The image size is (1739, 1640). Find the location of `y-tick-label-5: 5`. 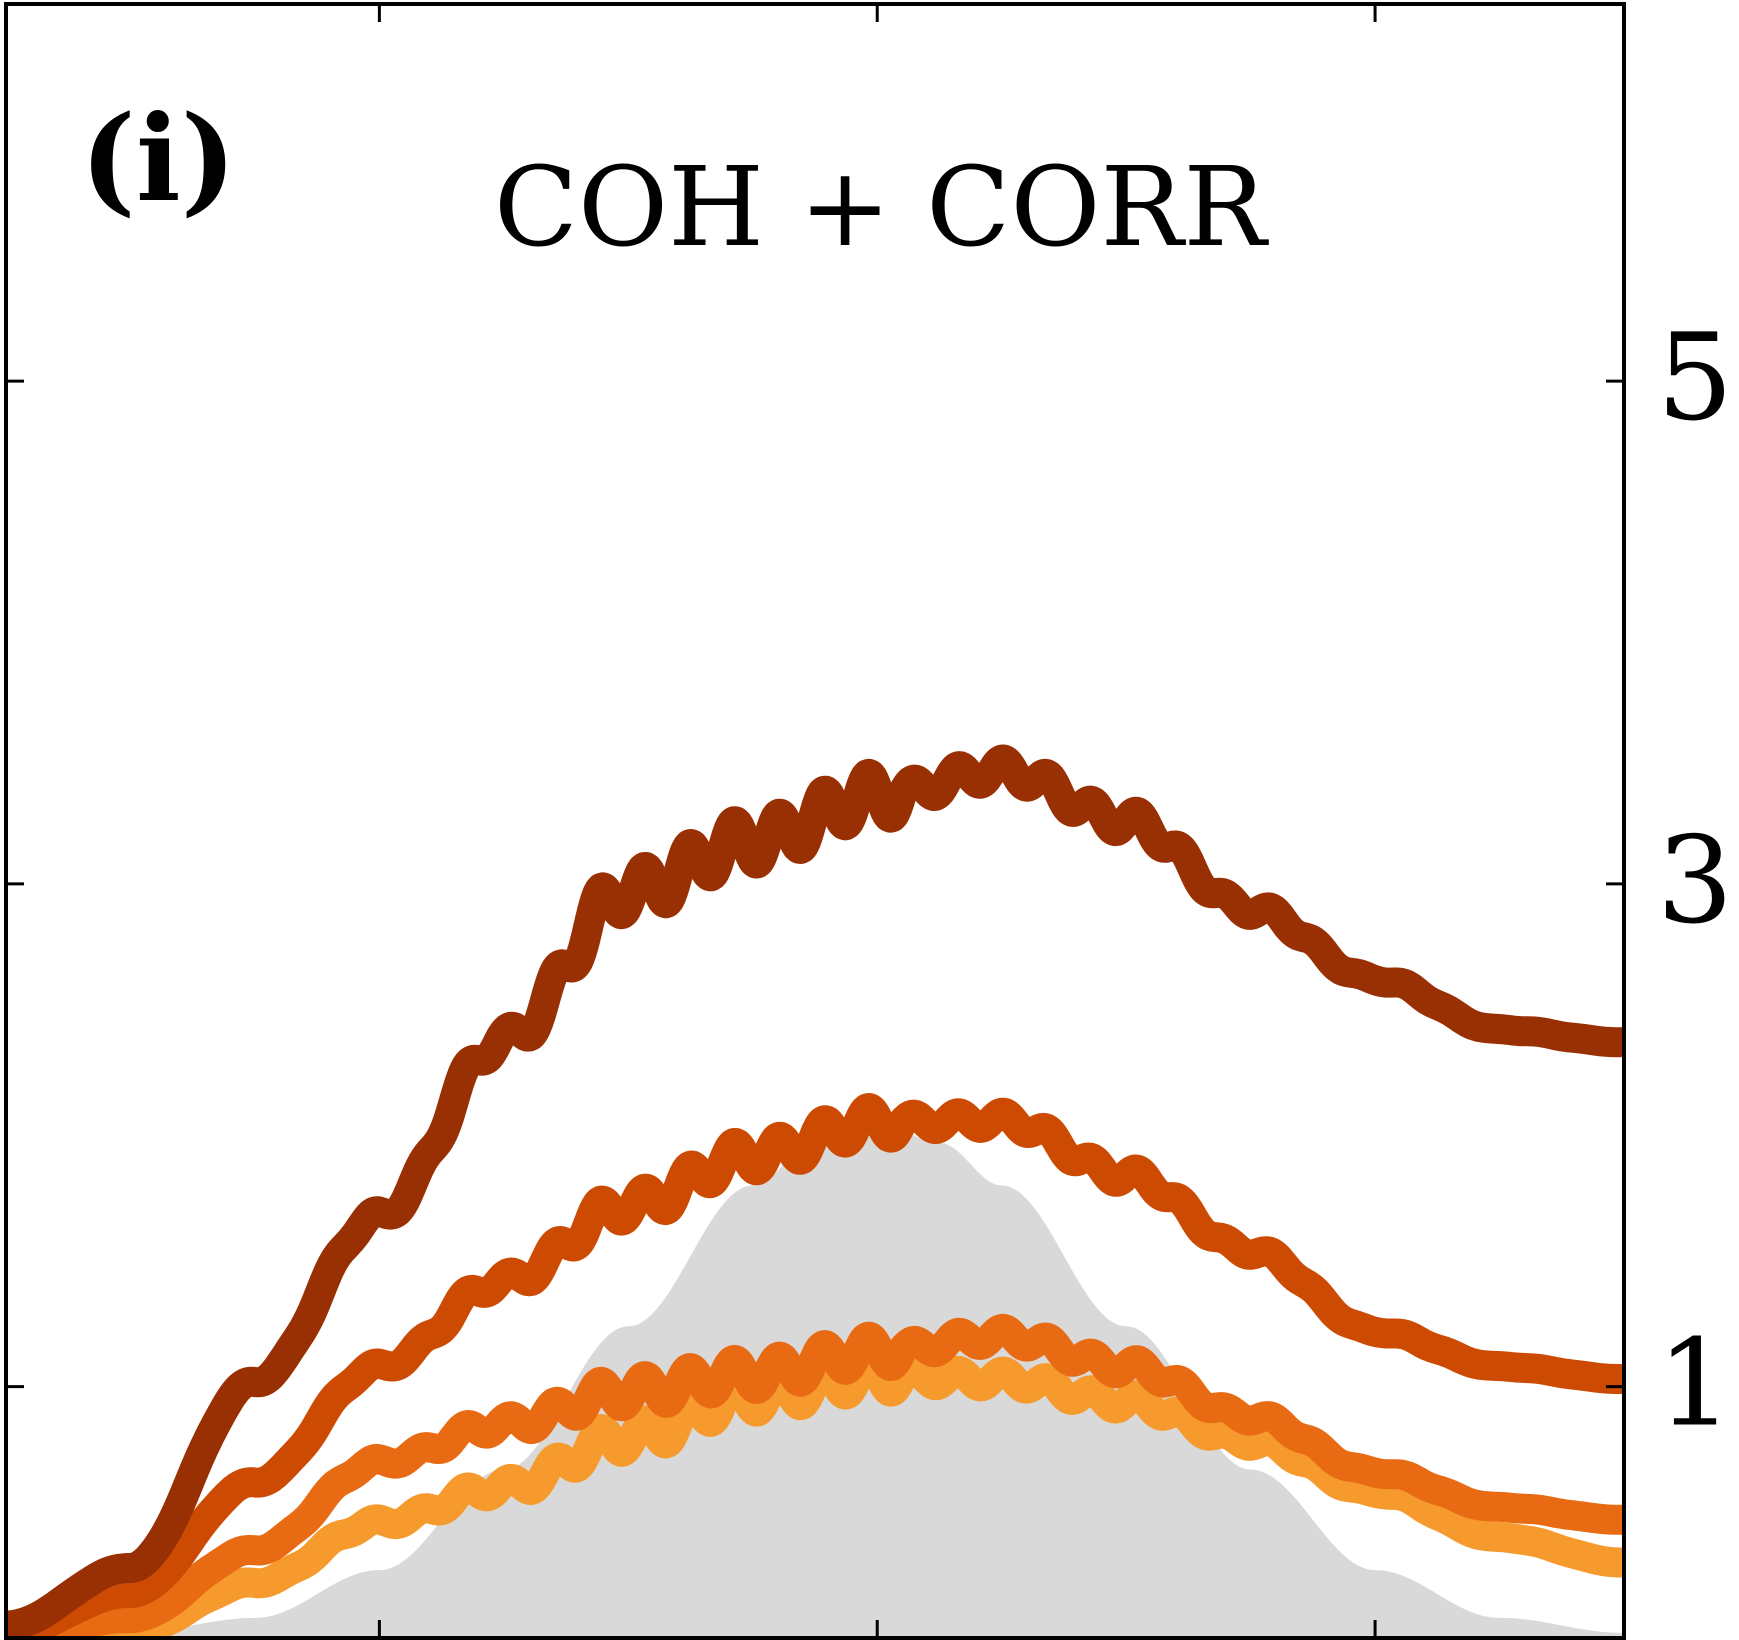

y-tick-label-5: 5 is located at coordinates (1695, 378).